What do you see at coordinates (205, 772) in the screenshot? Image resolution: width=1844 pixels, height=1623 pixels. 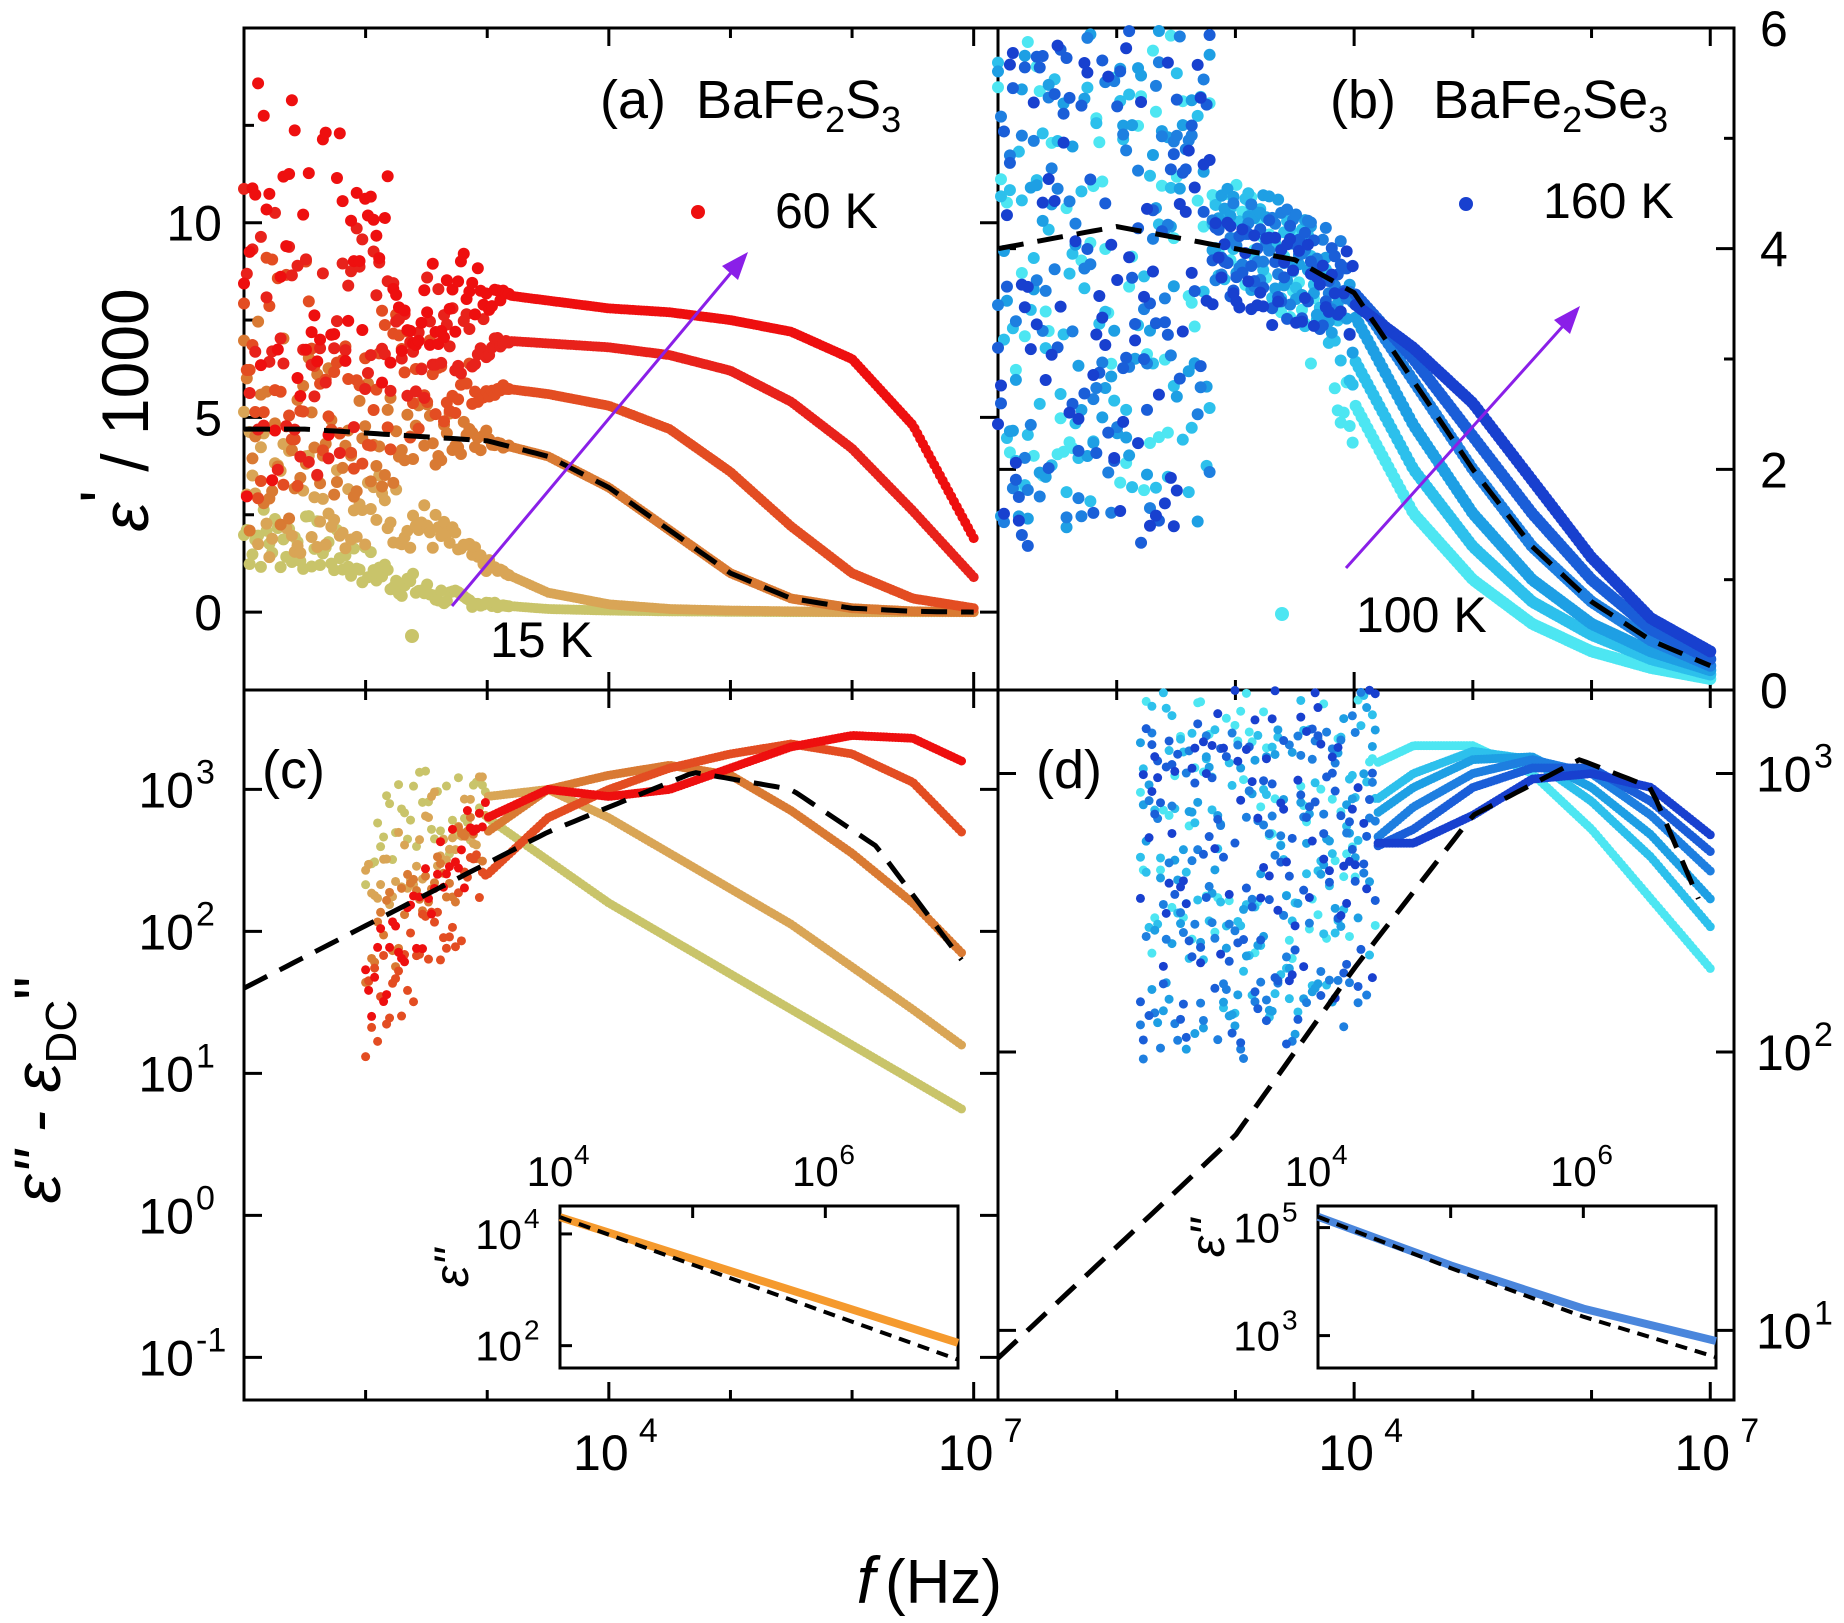 I see `panel-c-ytick-exp: 3` at bounding box center [205, 772].